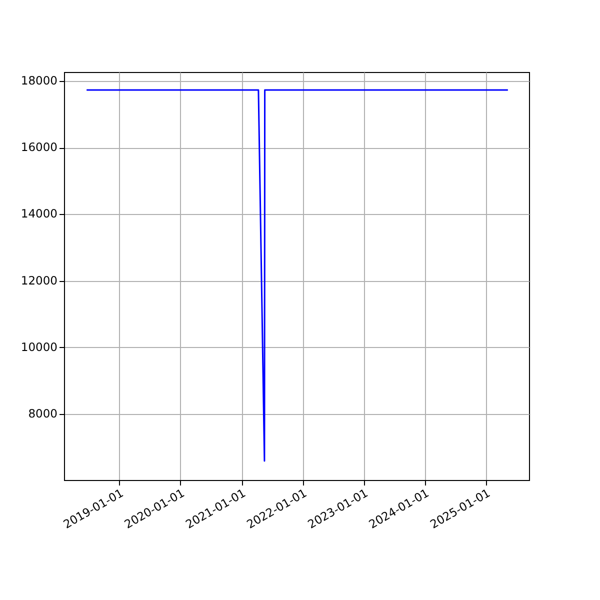 The height and width of the screenshot is (600, 600). I want to click on y-tick-label: 14000, so click(39, 213).